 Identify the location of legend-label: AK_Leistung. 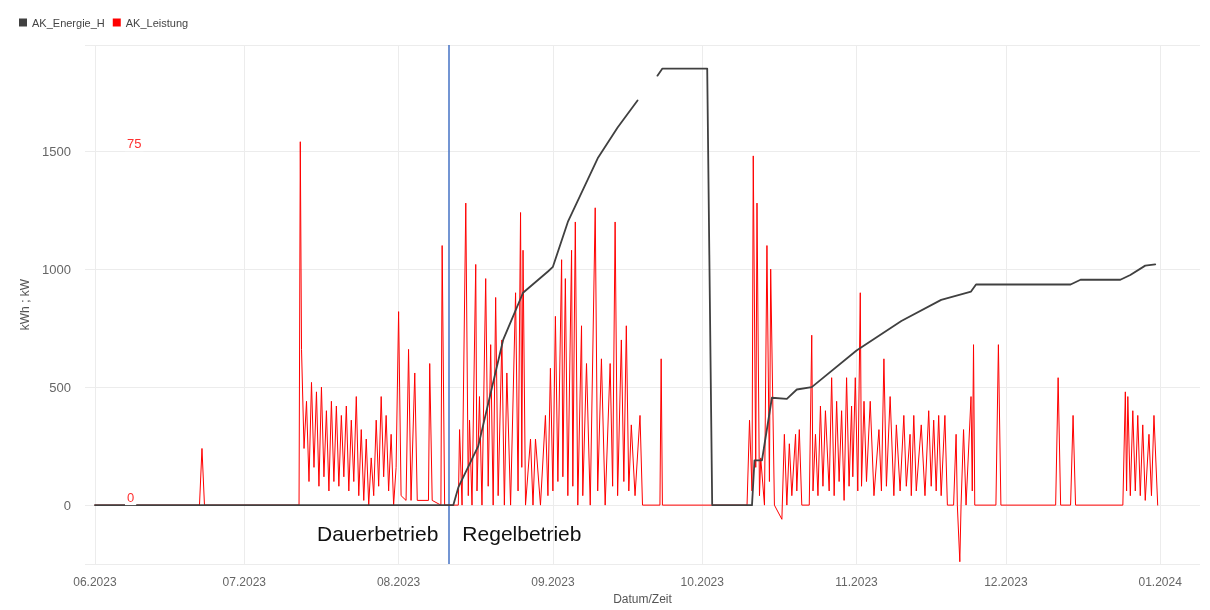
(157, 22).